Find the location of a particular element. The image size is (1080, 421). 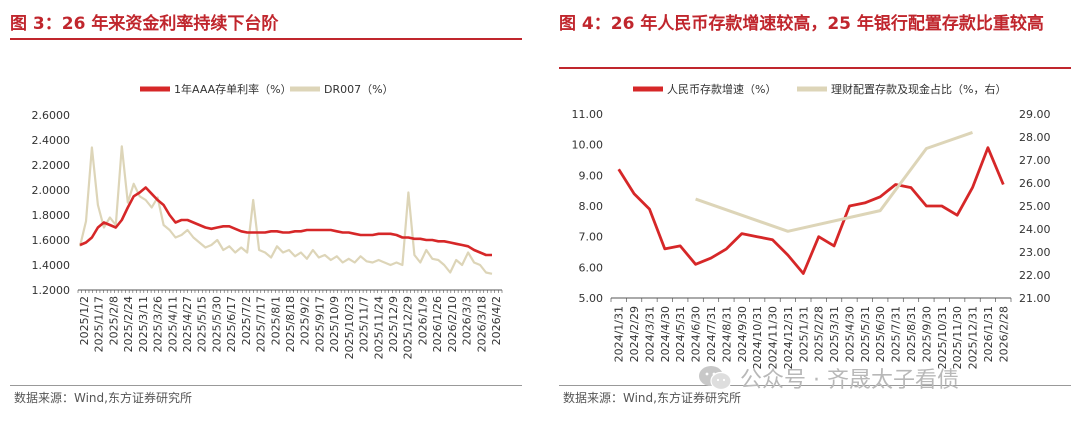

watermark: 公众号 · 齐晟太子看债 is located at coordinates (828, 378).